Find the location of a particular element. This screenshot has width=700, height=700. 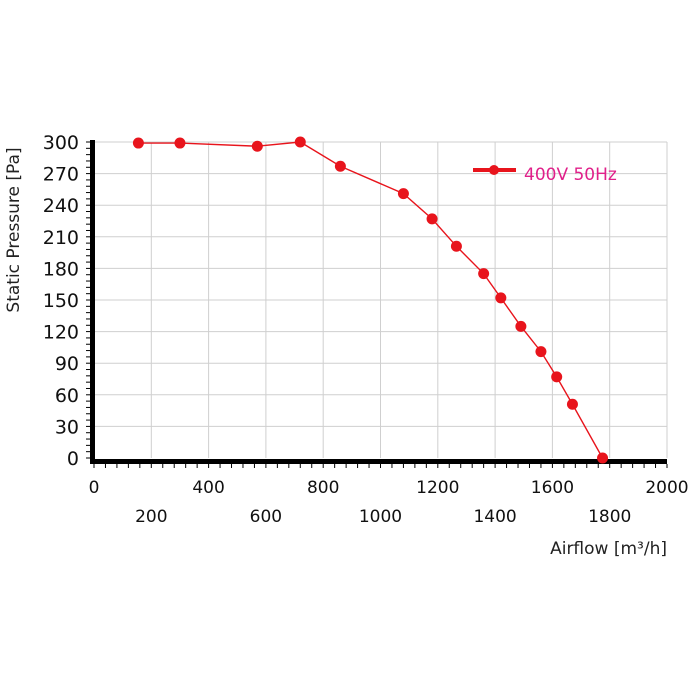

x-tick-label: 400 is located at coordinates (208, 488).